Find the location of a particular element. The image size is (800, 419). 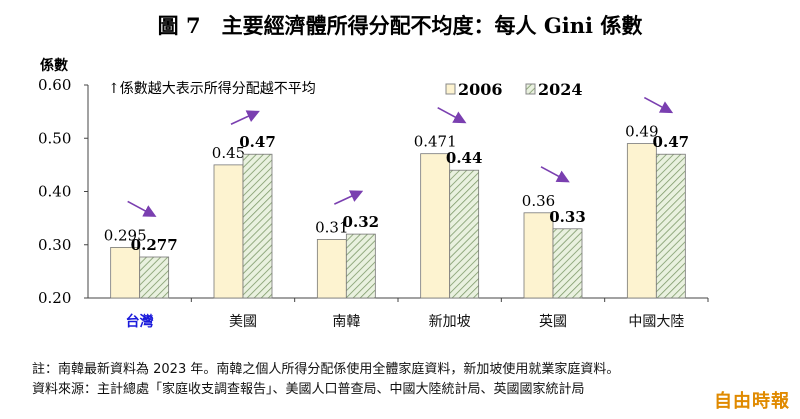

x-tick-label: 台灣 is located at coordinates (140, 321).